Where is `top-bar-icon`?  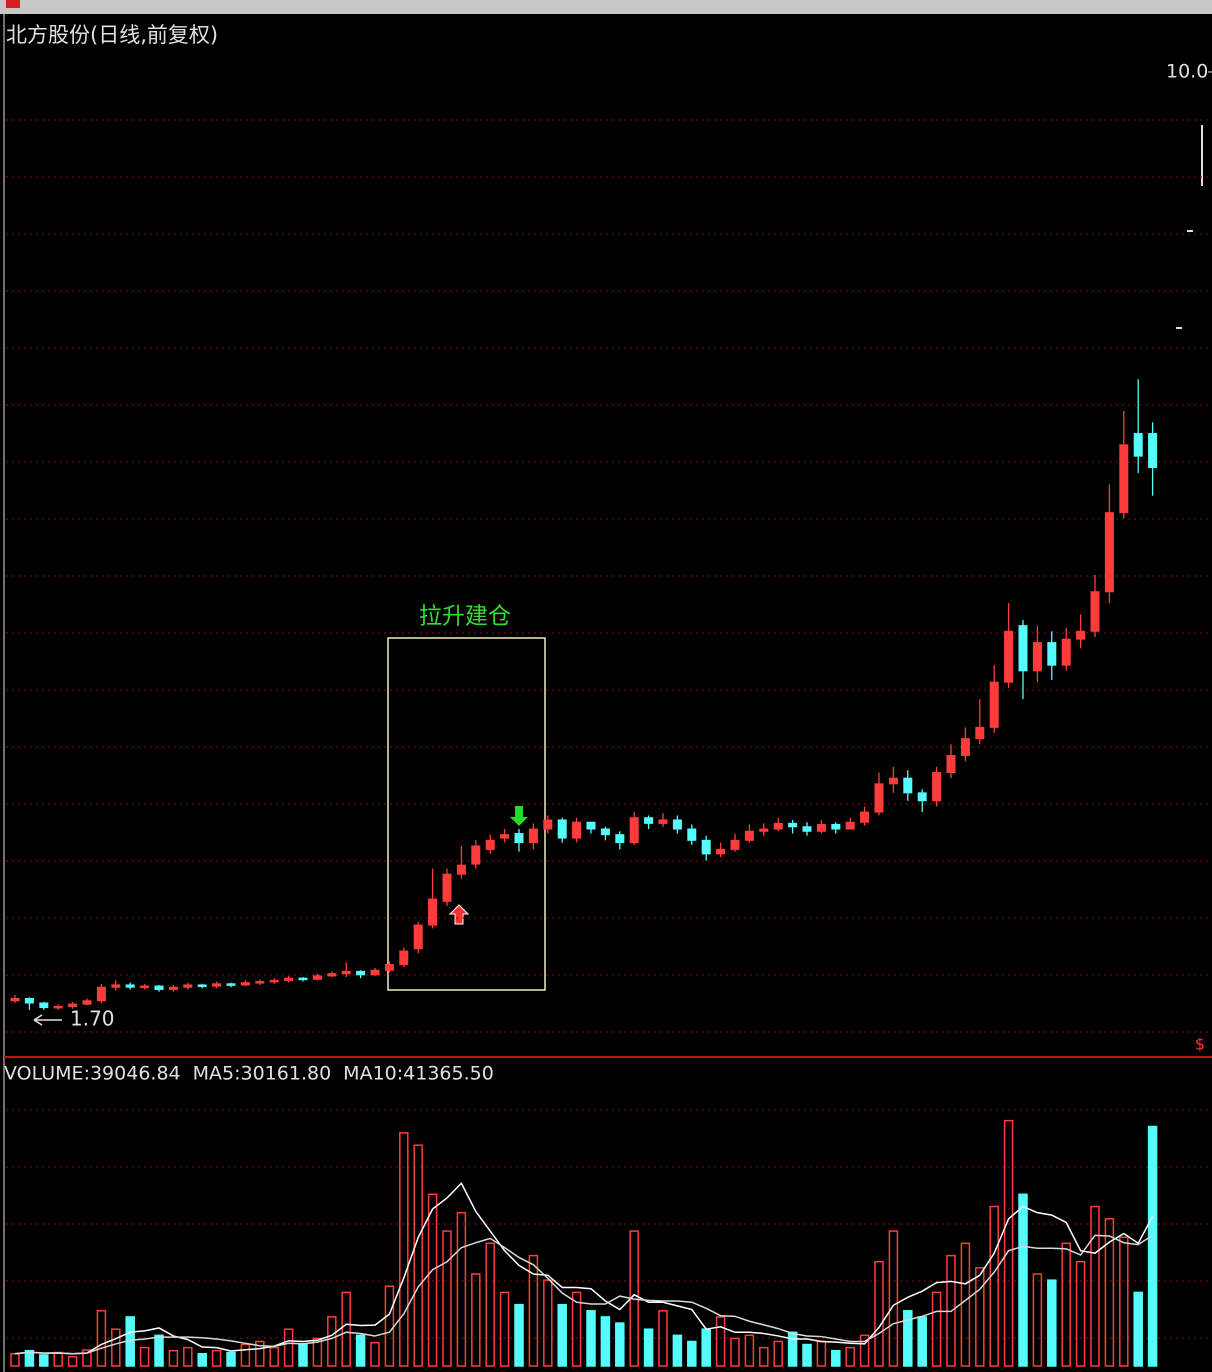
top-bar-icon is located at coordinates (13, 4).